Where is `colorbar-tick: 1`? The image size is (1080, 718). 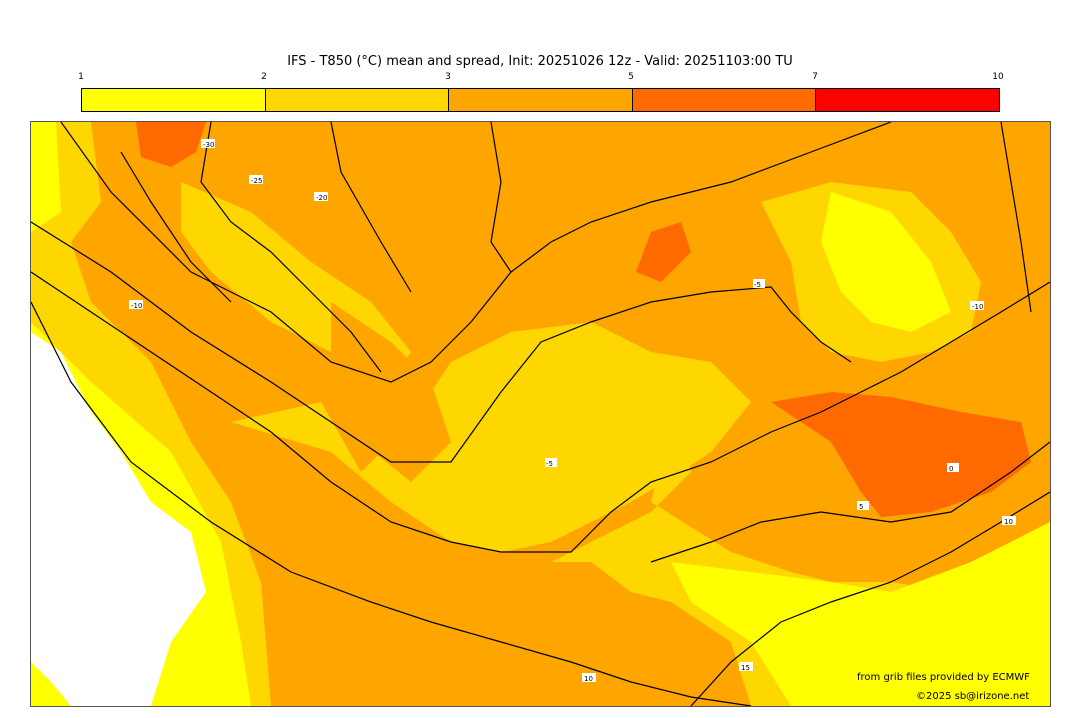 colorbar-tick: 1 is located at coordinates (81, 77).